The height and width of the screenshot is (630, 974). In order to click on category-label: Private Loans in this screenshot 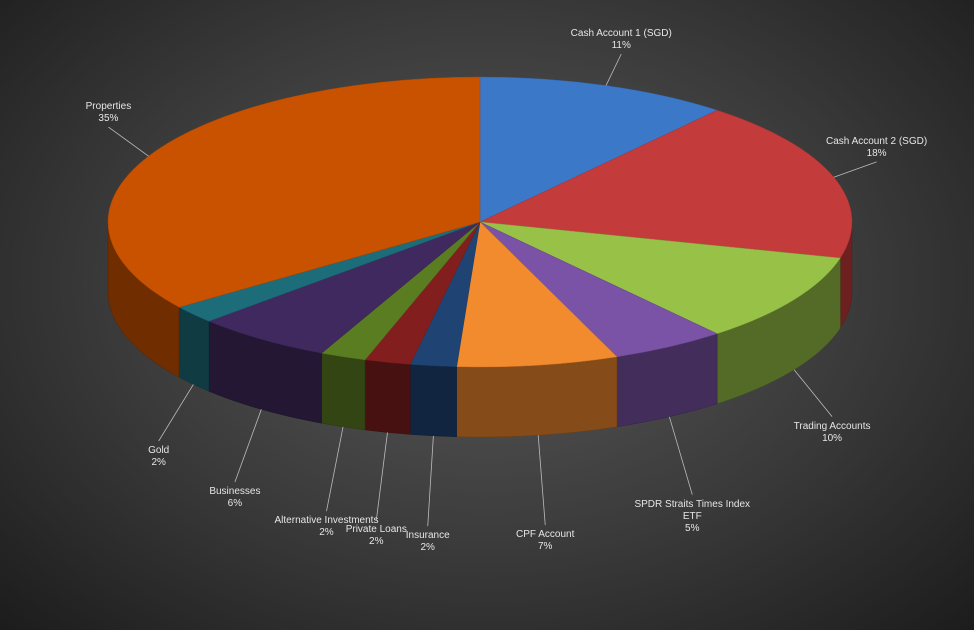, I will do `click(376, 530)`.